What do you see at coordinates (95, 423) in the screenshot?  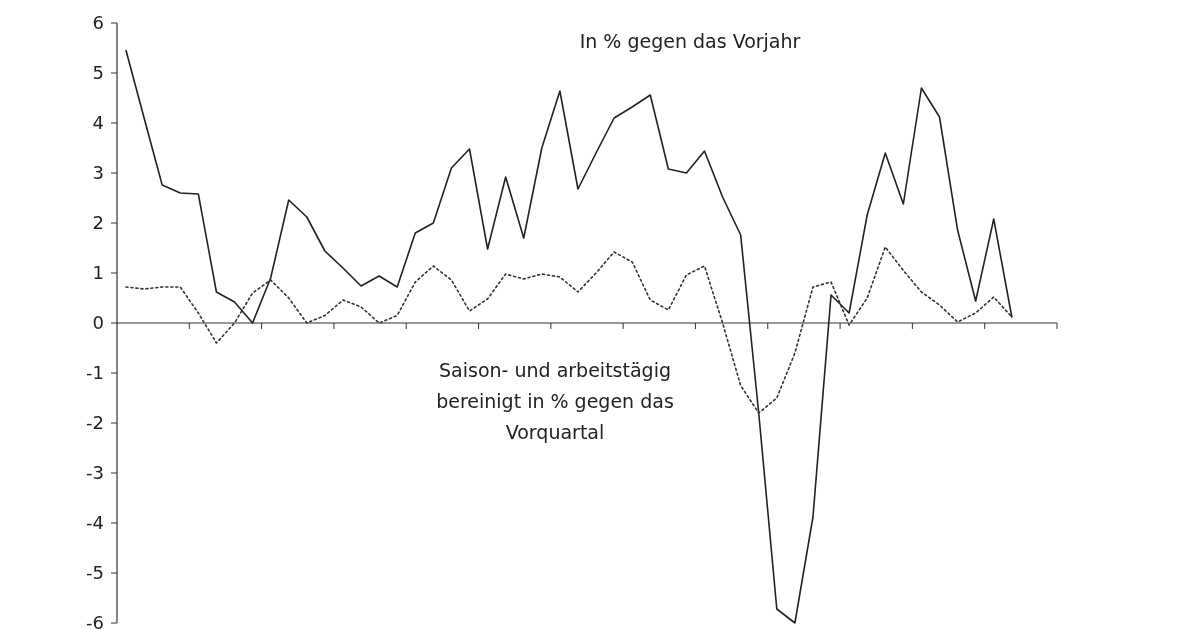 I see `y-tick-label: -2` at bounding box center [95, 423].